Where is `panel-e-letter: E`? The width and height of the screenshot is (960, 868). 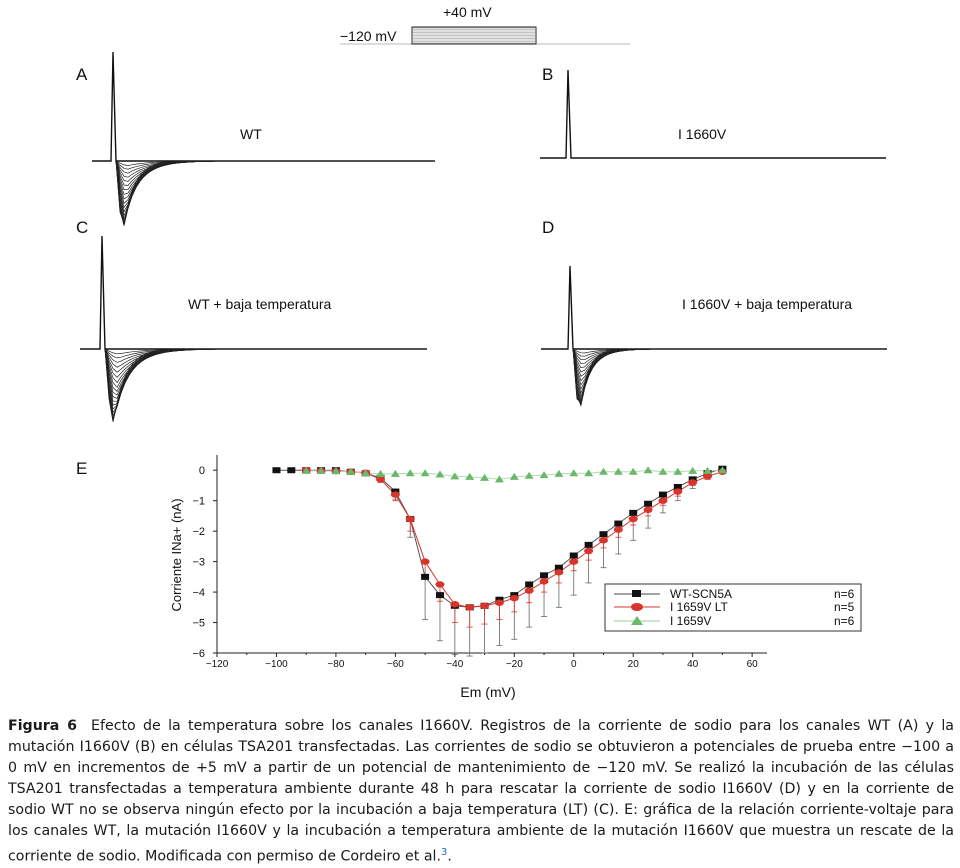 panel-e-letter: E is located at coordinates (81, 468).